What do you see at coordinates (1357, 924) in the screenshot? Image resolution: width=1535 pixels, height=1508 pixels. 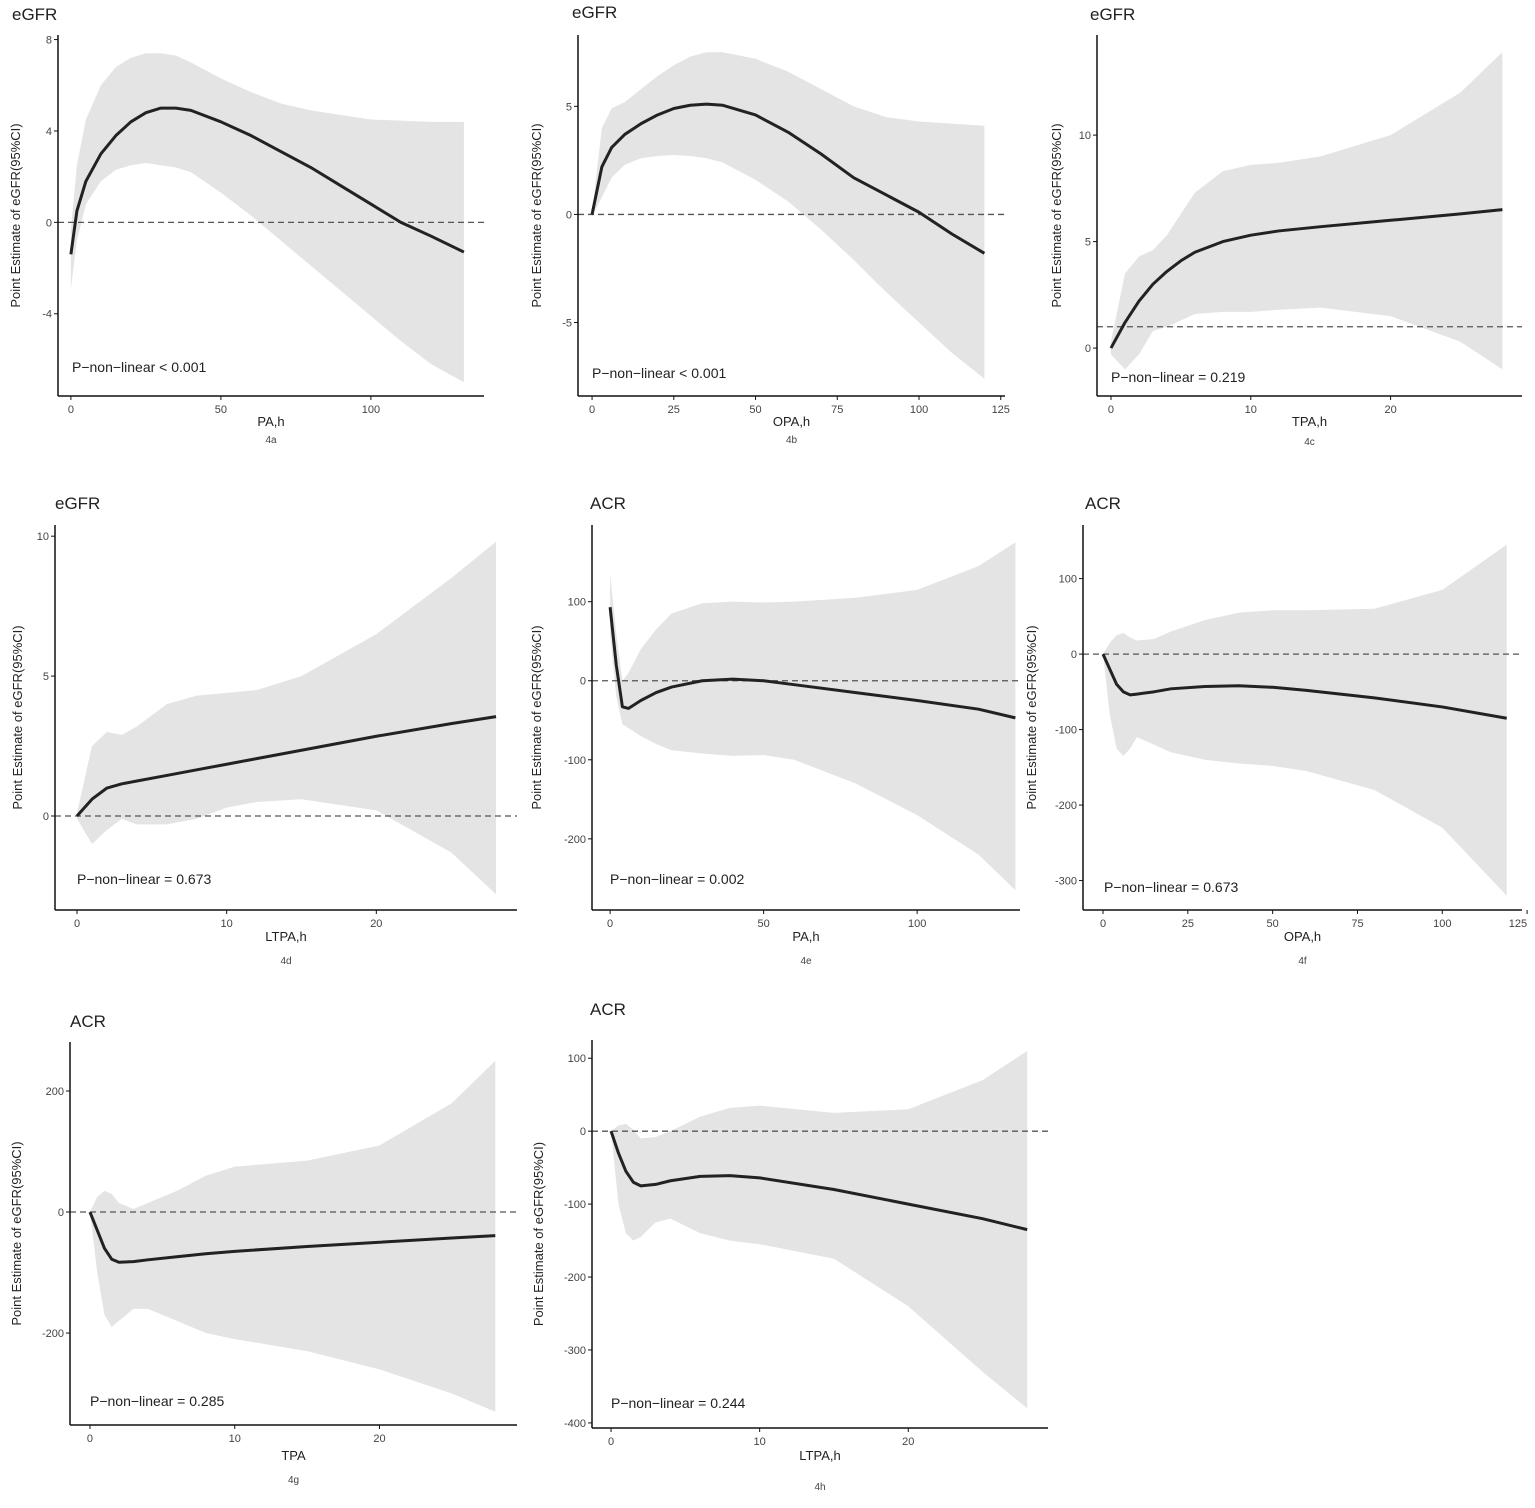 I see `x-tick-label: 75` at bounding box center [1357, 924].